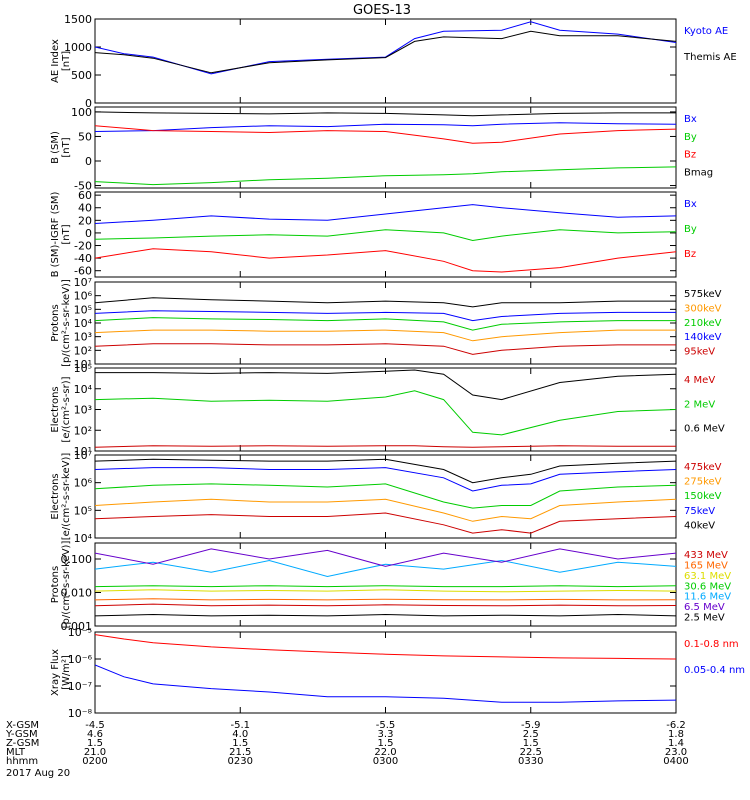  What do you see at coordinates (707, 576) in the screenshot?
I see `legend-63-1-mev: 63.1 MeV` at bounding box center [707, 576].